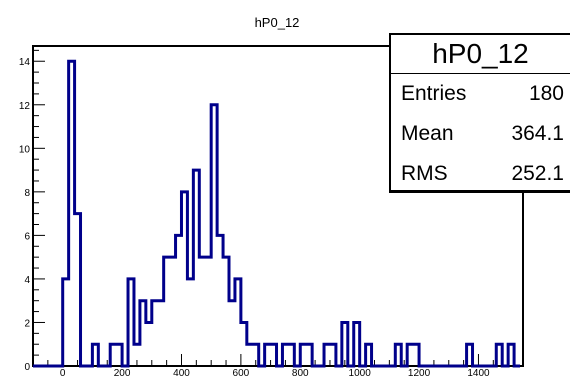  What do you see at coordinates (300, 372) in the screenshot?
I see `x-tick-label: 800` at bounding box center [300, 372].